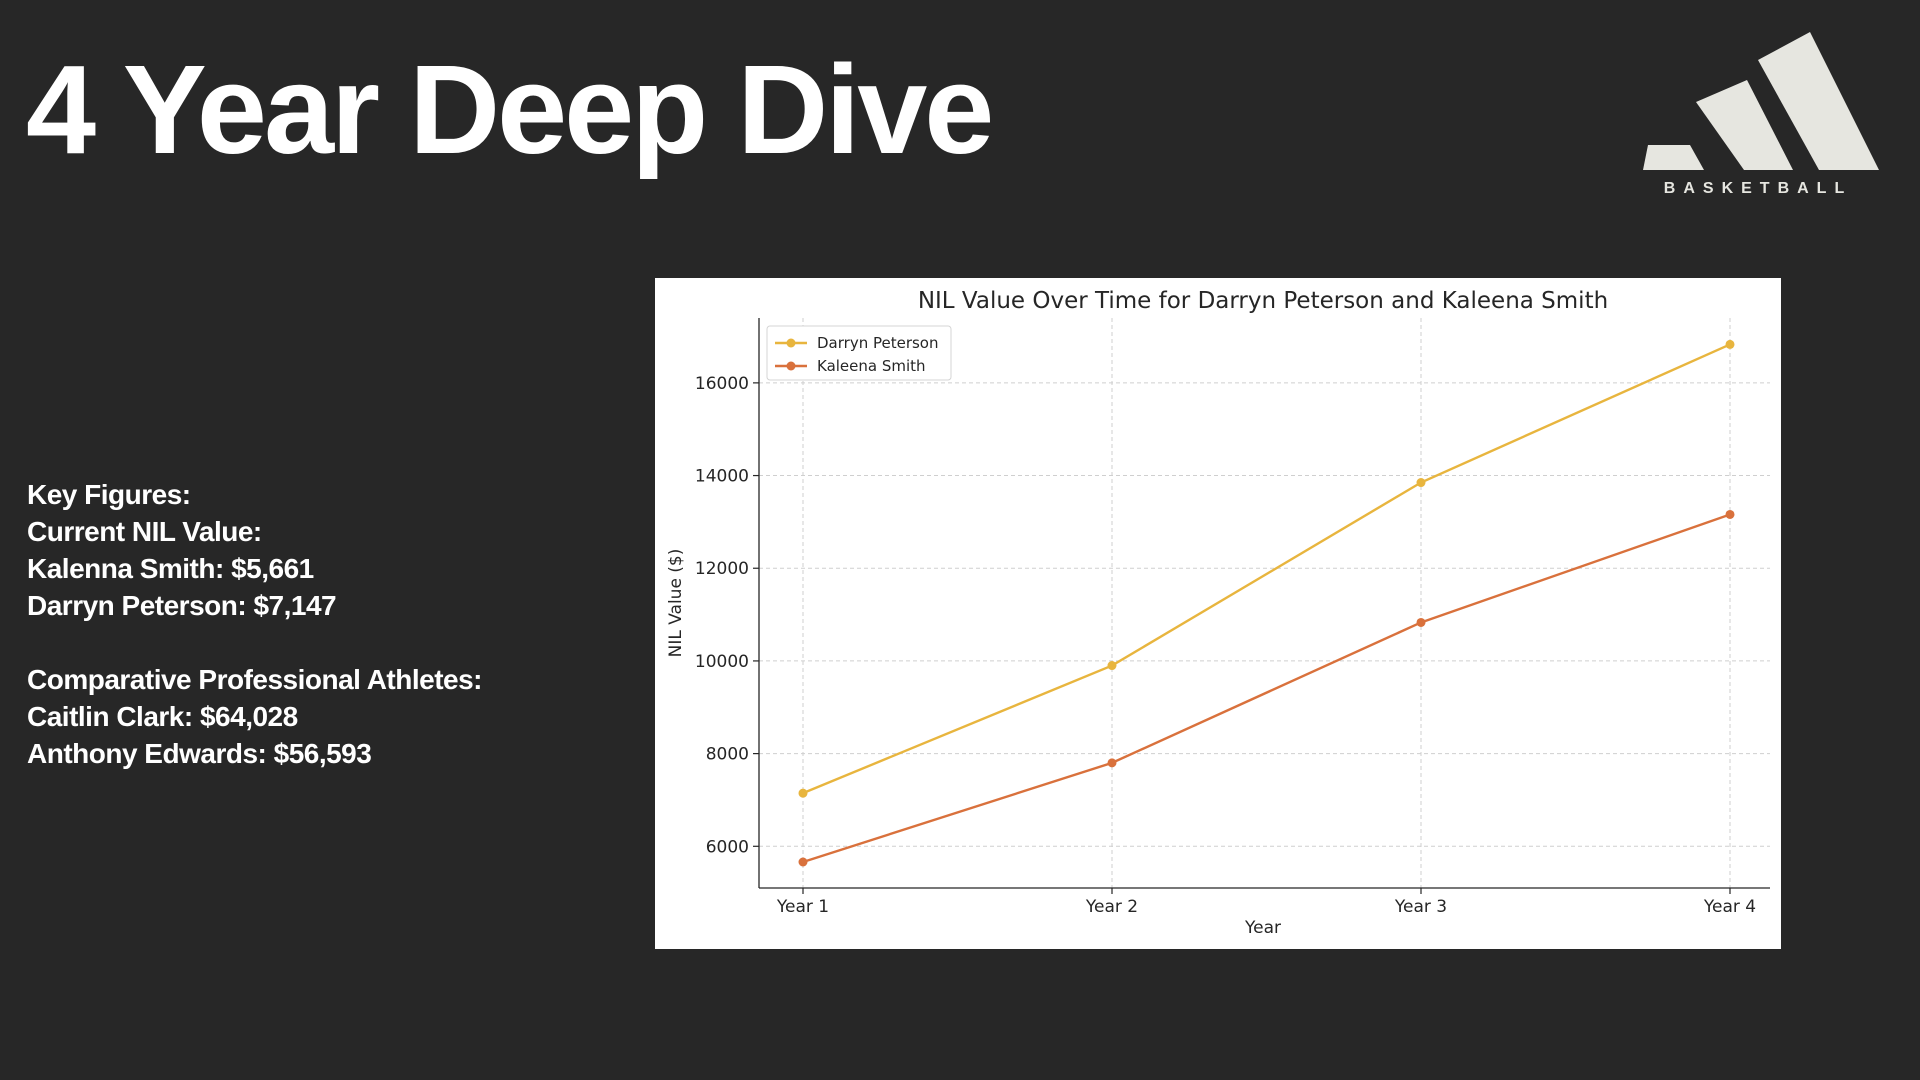 The height and width of the screenshot is (1080, 1920). Describe the element at coordinates (182, 605) in the screenshot. I see `darryn-peterson-value: Darryn Peterson: $7,147` at that location.